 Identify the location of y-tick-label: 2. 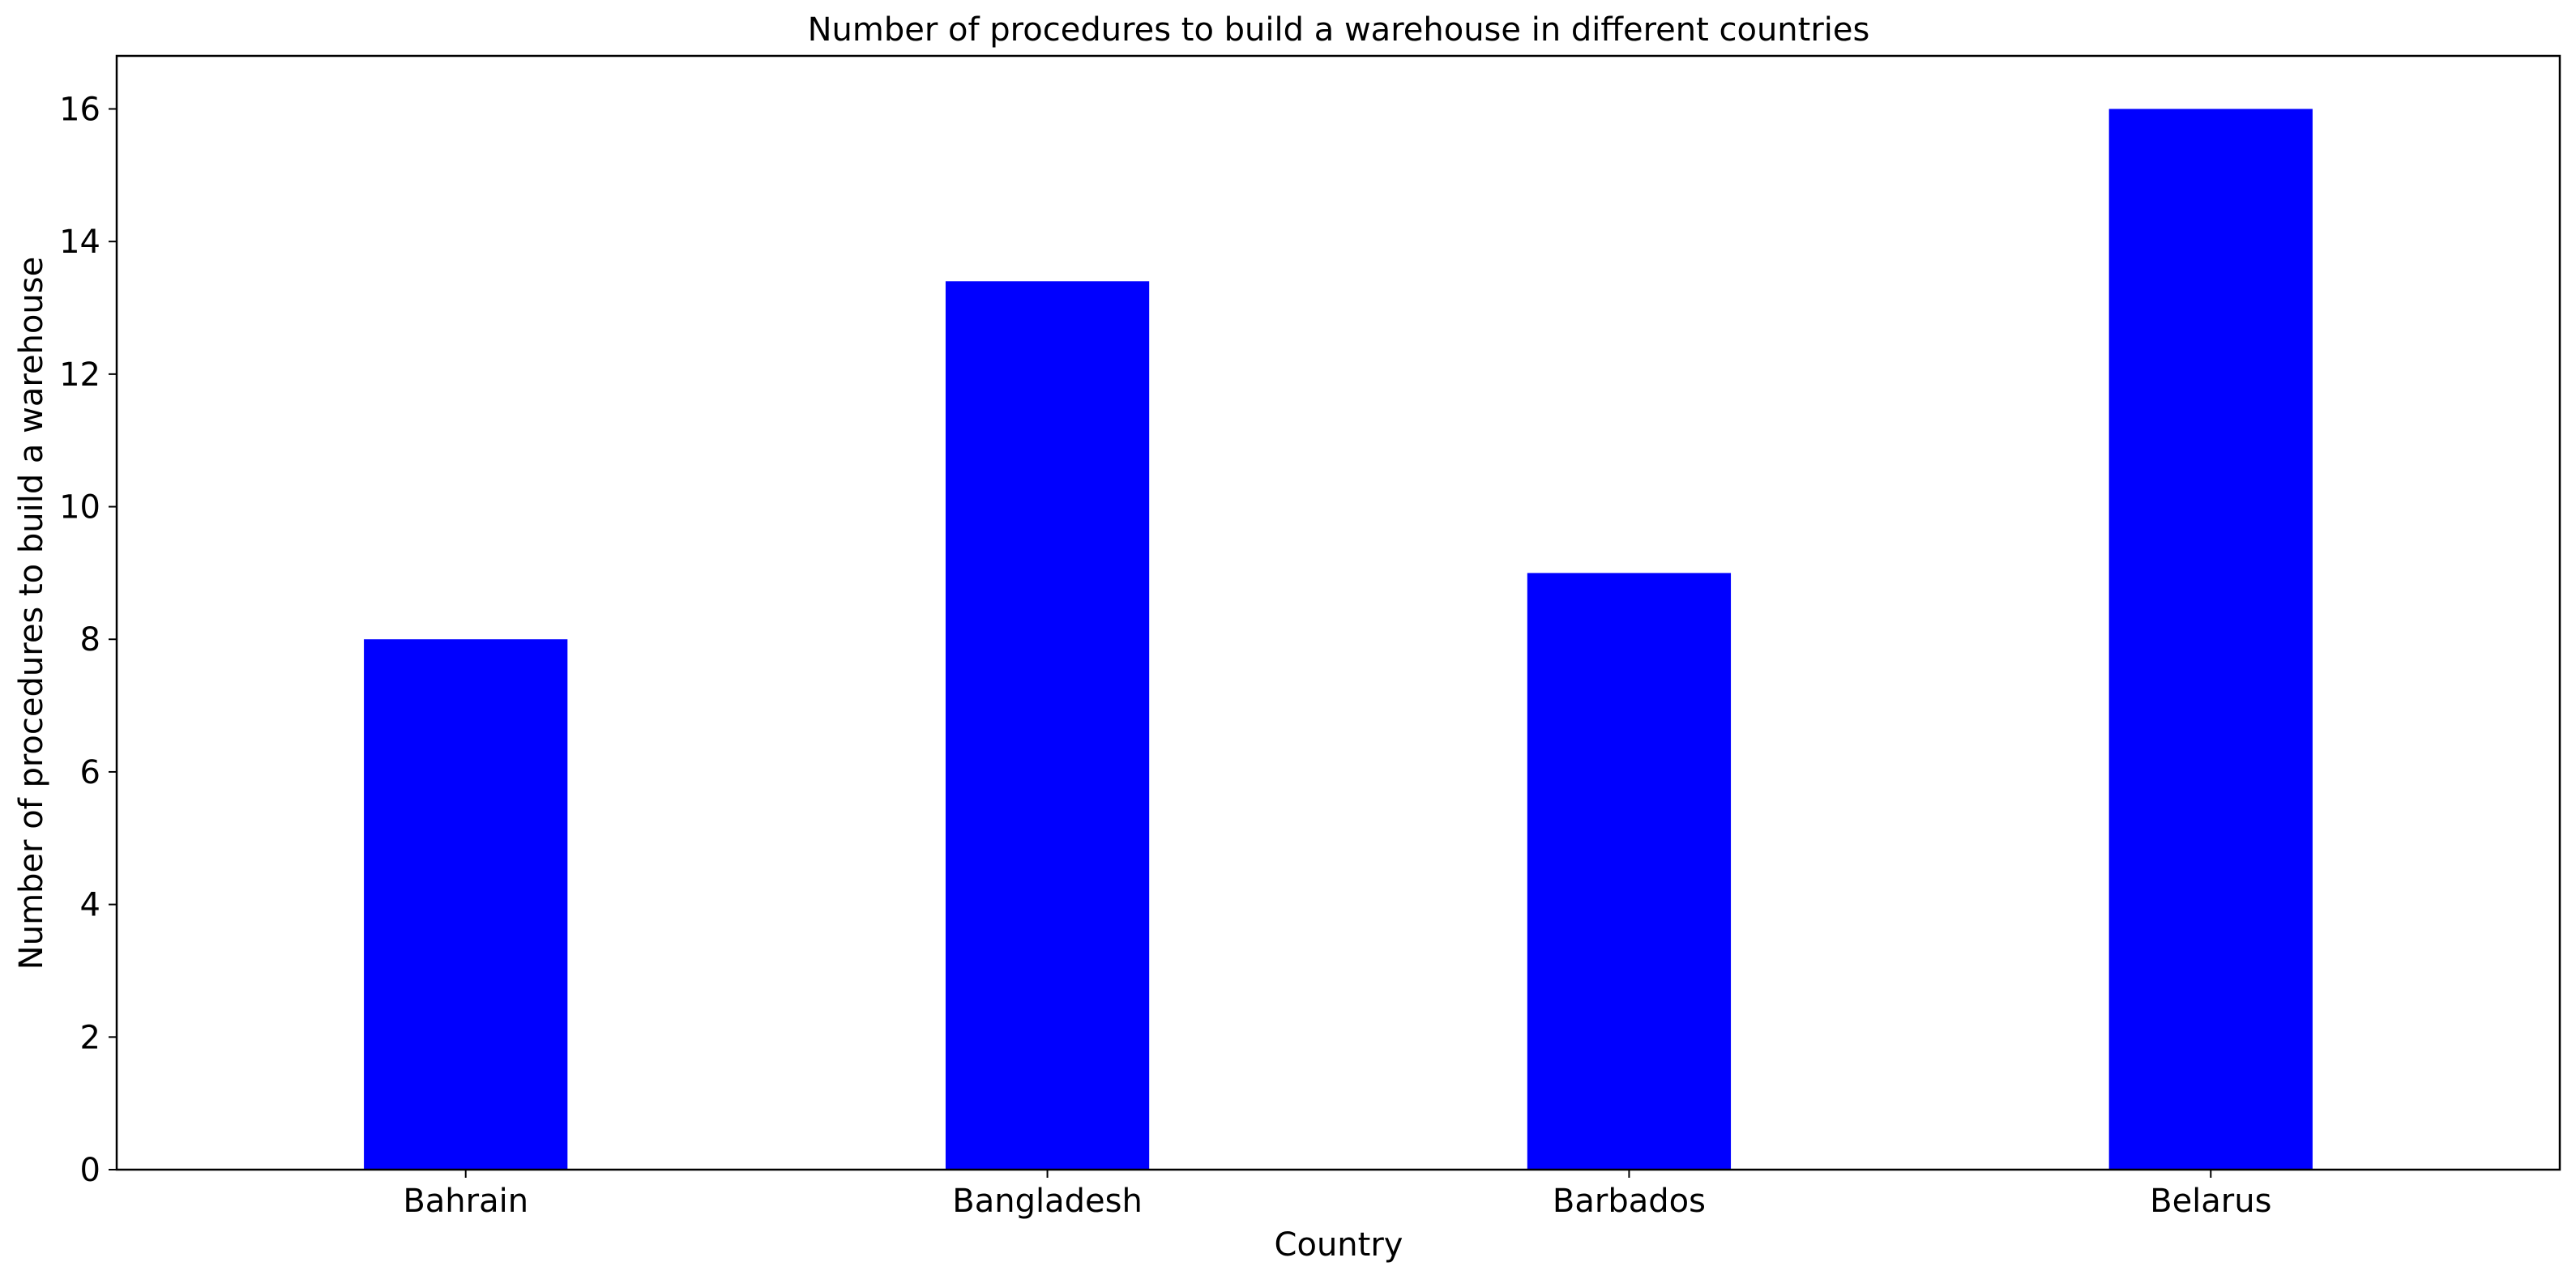
(90, 1037).